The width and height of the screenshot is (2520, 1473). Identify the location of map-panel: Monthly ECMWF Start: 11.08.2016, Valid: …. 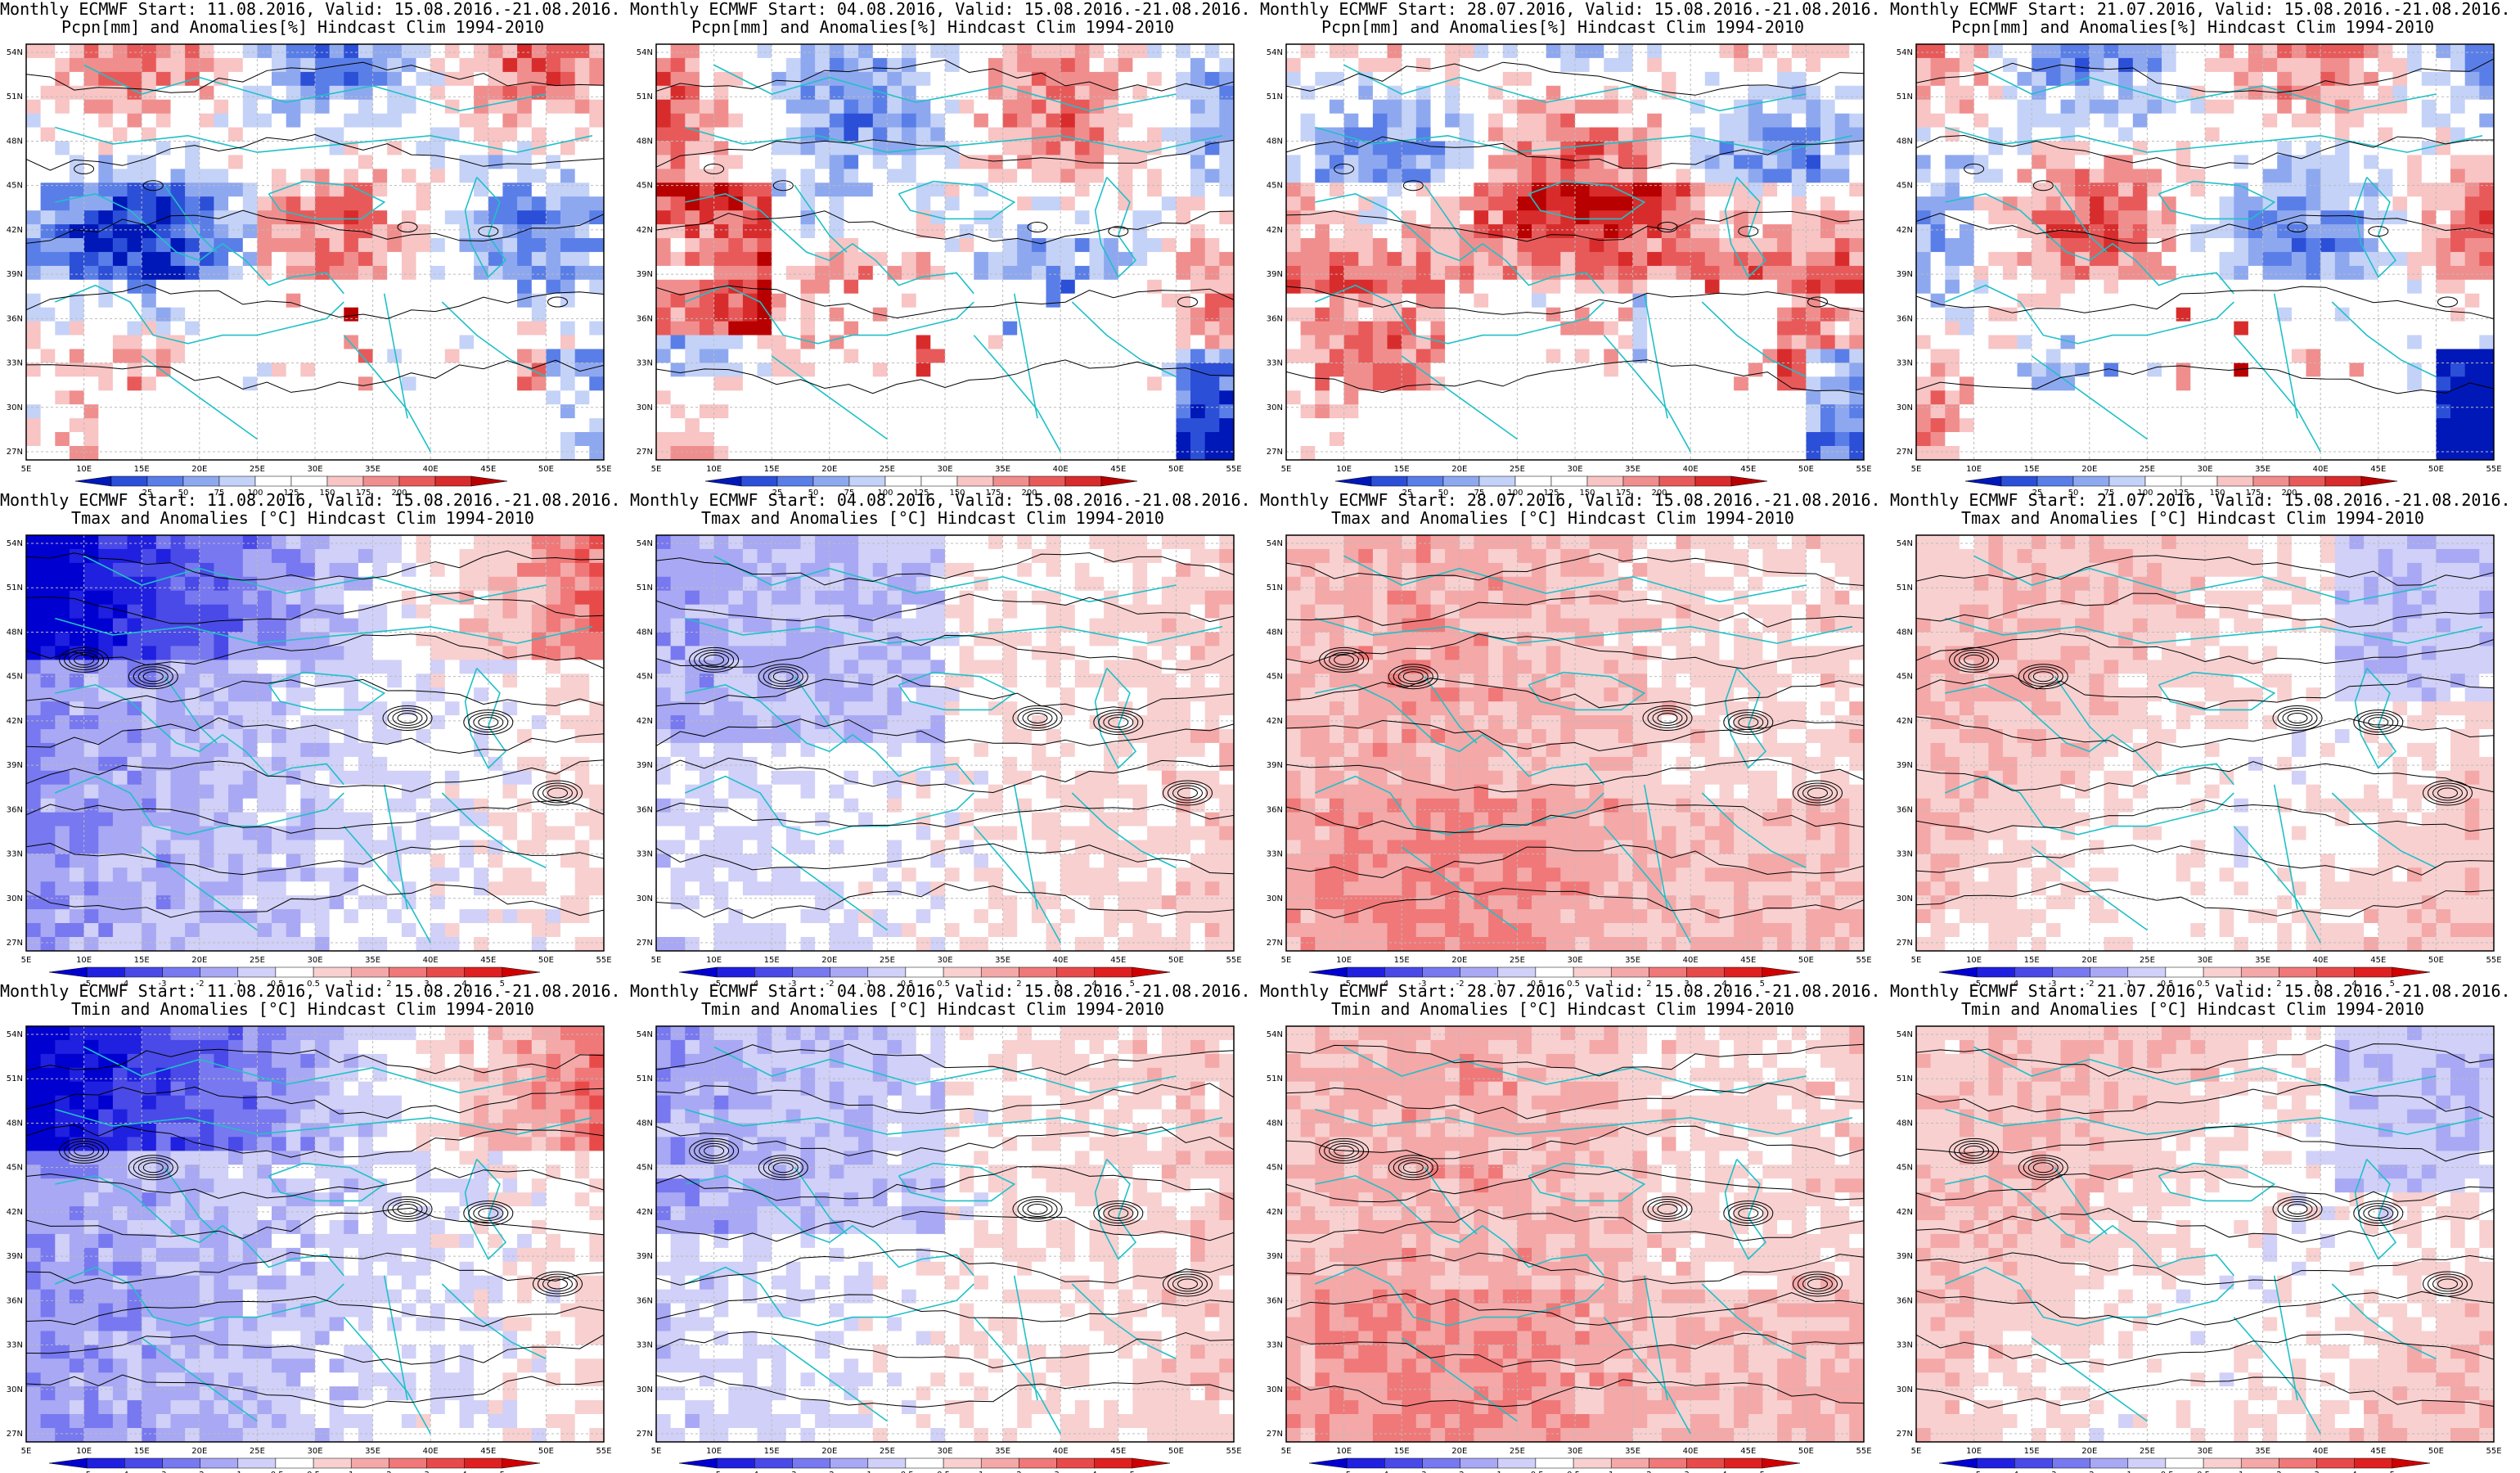
(315, 740).